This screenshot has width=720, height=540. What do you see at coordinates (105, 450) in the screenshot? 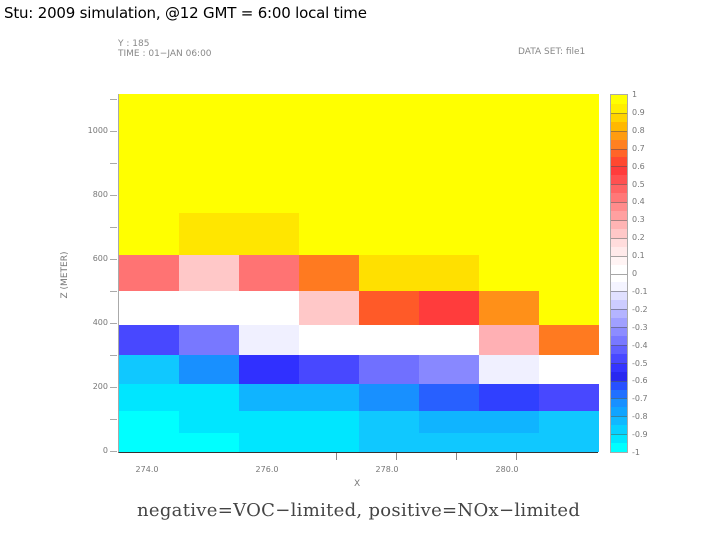
I see `y-tick-label: 0` at bounding box center [105, 450].